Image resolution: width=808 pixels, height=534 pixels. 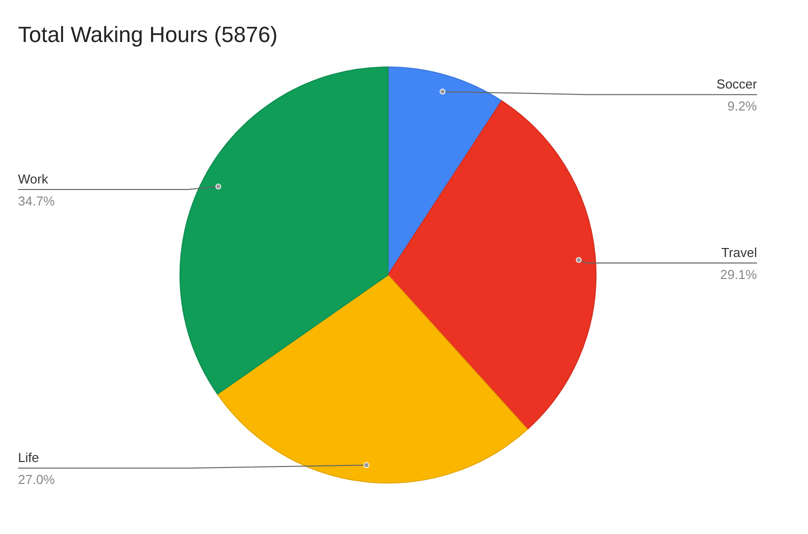 I want to click on slice-label: Life, so click(x=28, y=458).